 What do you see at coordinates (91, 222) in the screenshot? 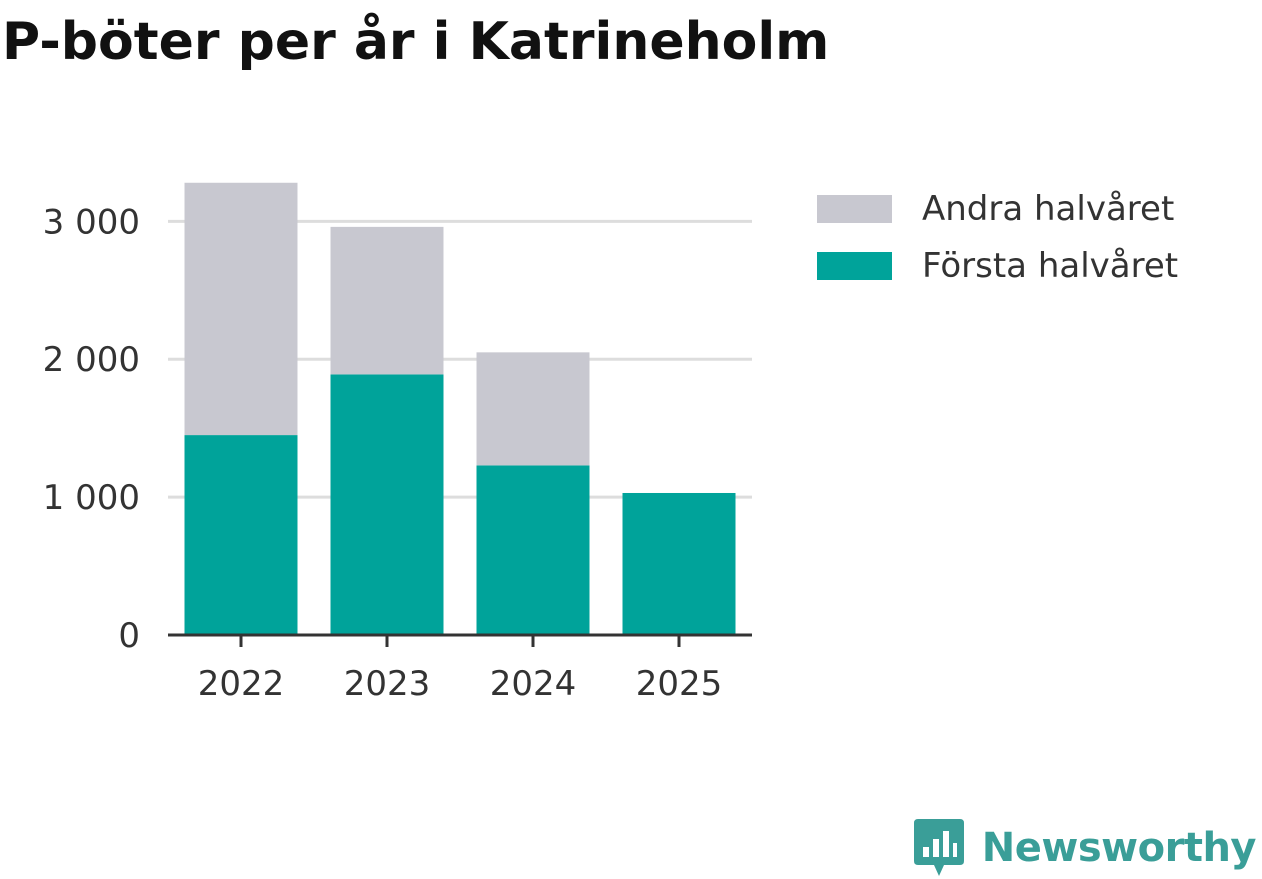
I see `y-tick-label: 3 000` at bounding box center [91, 222].